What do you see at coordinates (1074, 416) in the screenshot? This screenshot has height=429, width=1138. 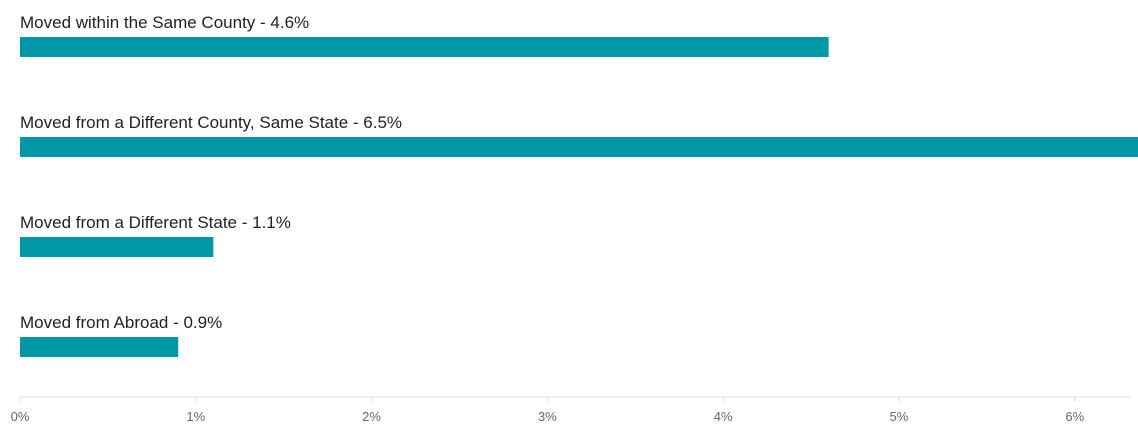 I see `x-tick-label: 6%` at bounding box center [1074, 416].